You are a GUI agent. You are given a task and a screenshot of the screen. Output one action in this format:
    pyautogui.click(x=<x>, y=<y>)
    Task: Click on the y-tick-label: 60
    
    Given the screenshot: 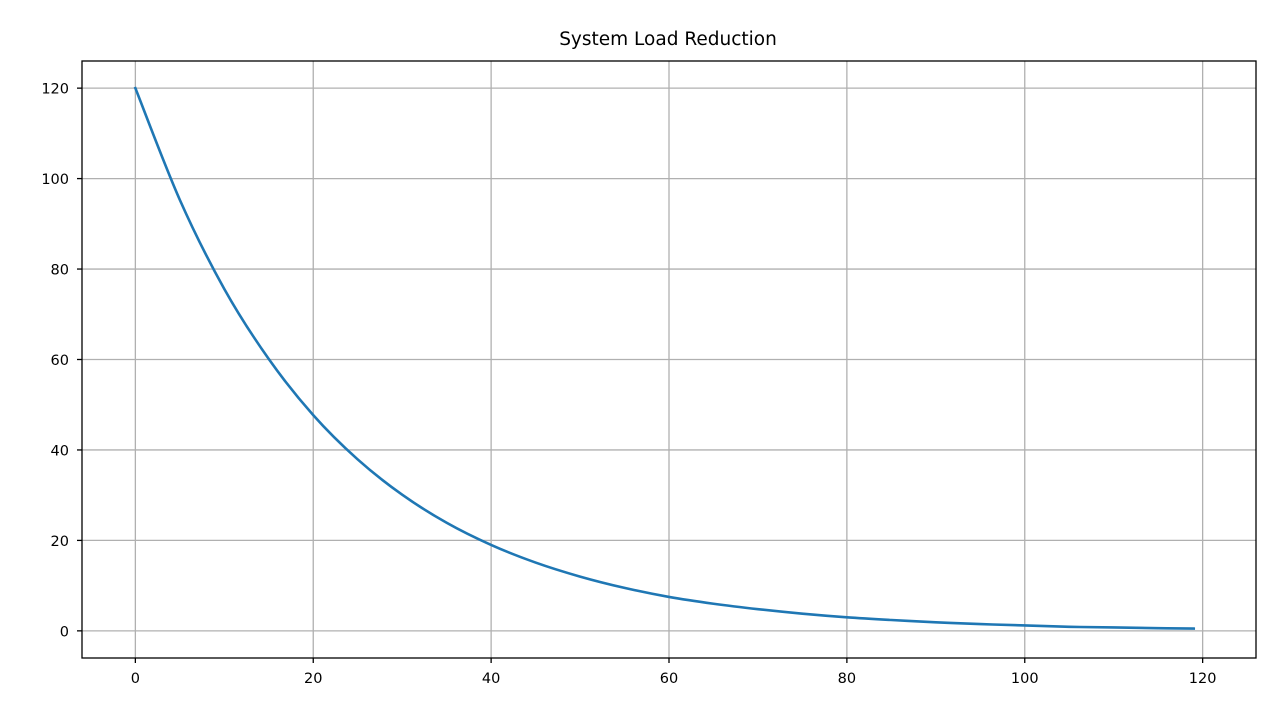 What is the action you would take?
    pyautogui.click(x=60, y=361)
    